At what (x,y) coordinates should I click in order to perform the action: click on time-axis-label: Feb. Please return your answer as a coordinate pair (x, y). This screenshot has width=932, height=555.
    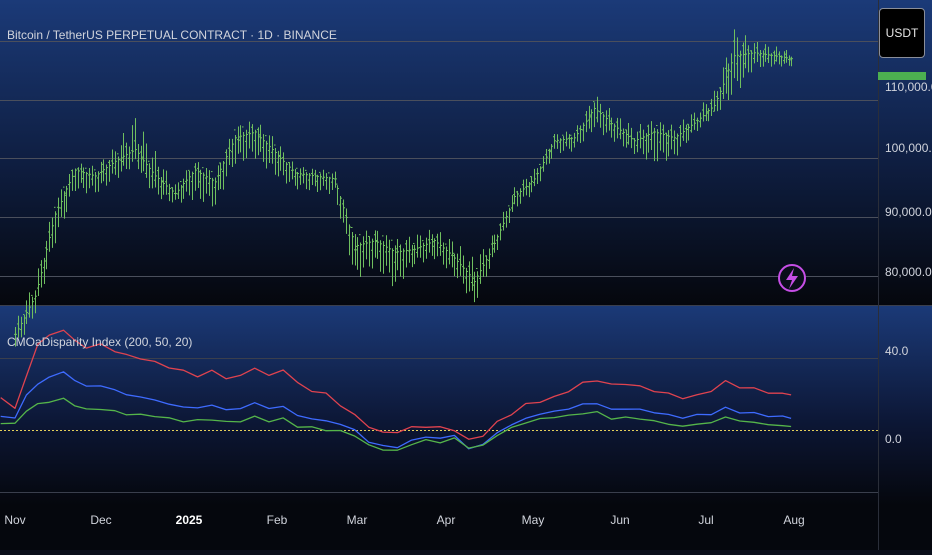
    Looking at the image, I should click on (277, 520).